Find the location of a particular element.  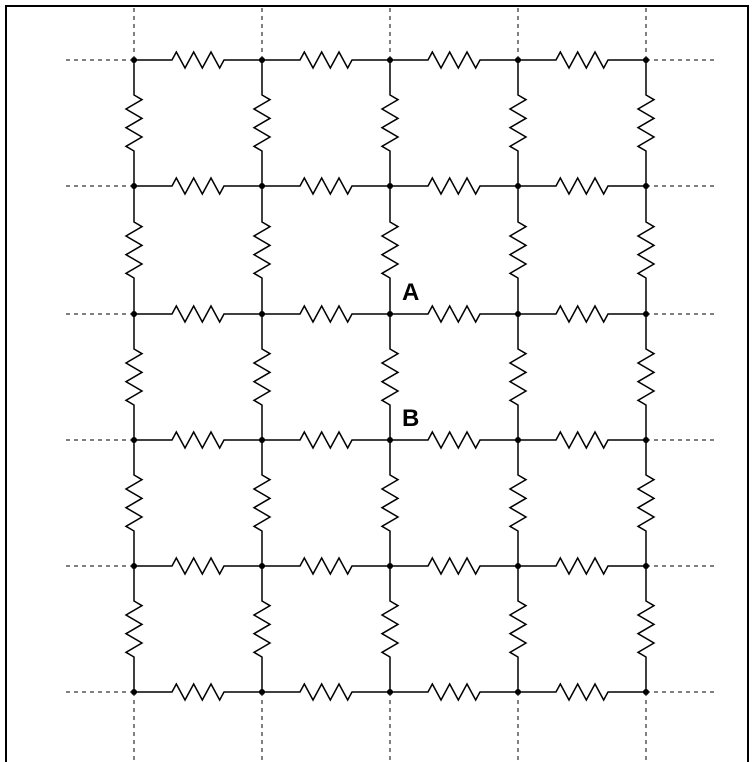

node-r0-c3 is located at coordinates (518, 60).